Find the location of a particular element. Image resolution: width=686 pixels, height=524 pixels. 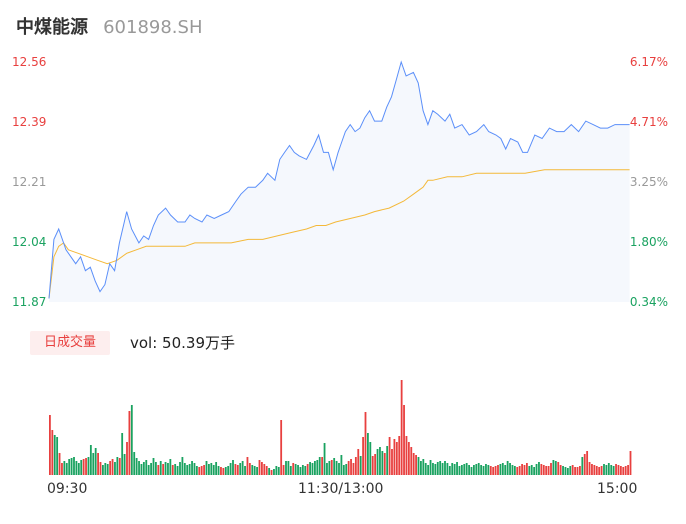

y-right-tick: 3.25% is located at coordinates (648, 182).